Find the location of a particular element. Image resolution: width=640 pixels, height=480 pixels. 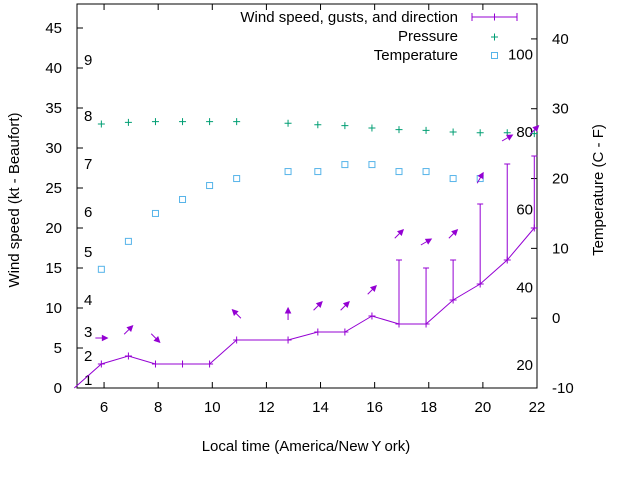

beaufort-label: 7 is located at coordinates (88, 164).